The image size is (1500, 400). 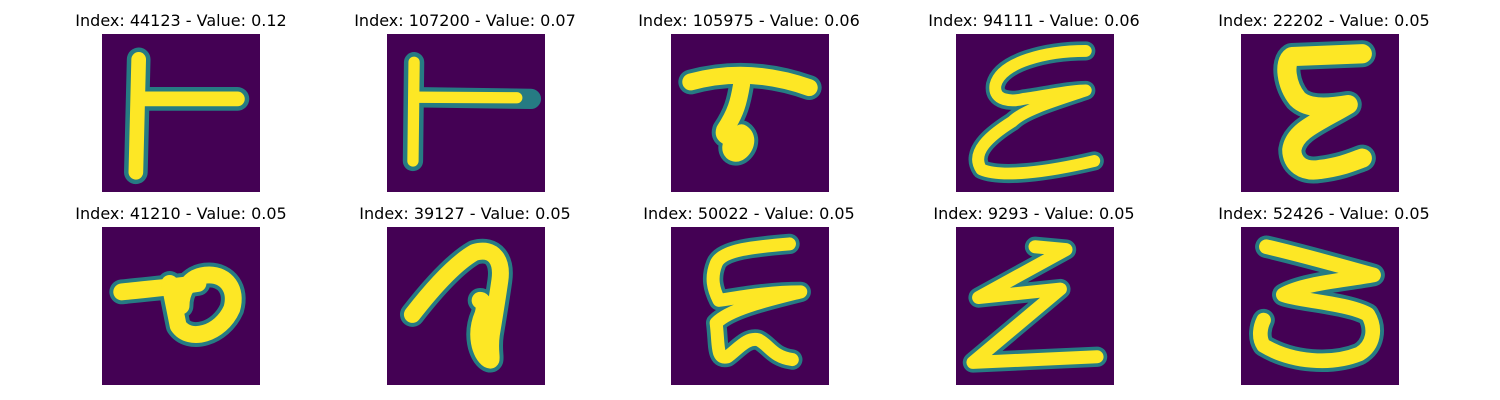 I want to click on panel-3: Index: 105975 - Value: 0.06, so click(x=749, y=105).